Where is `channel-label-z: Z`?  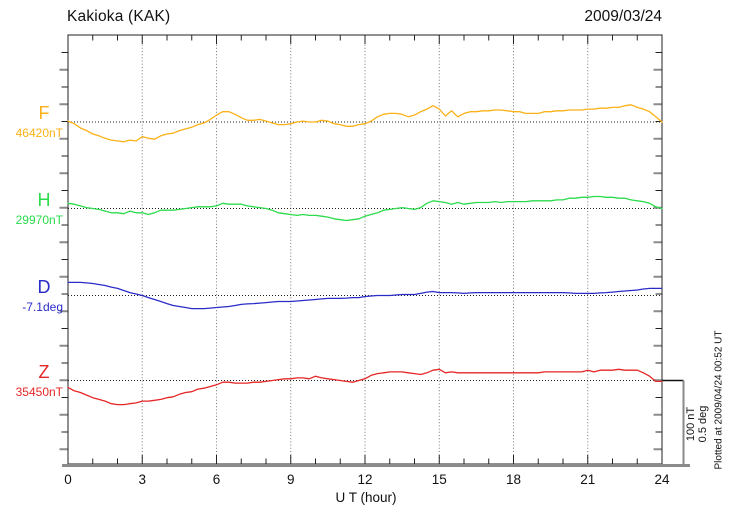
channel-label-z: Z is located at coordinates (44, 371).